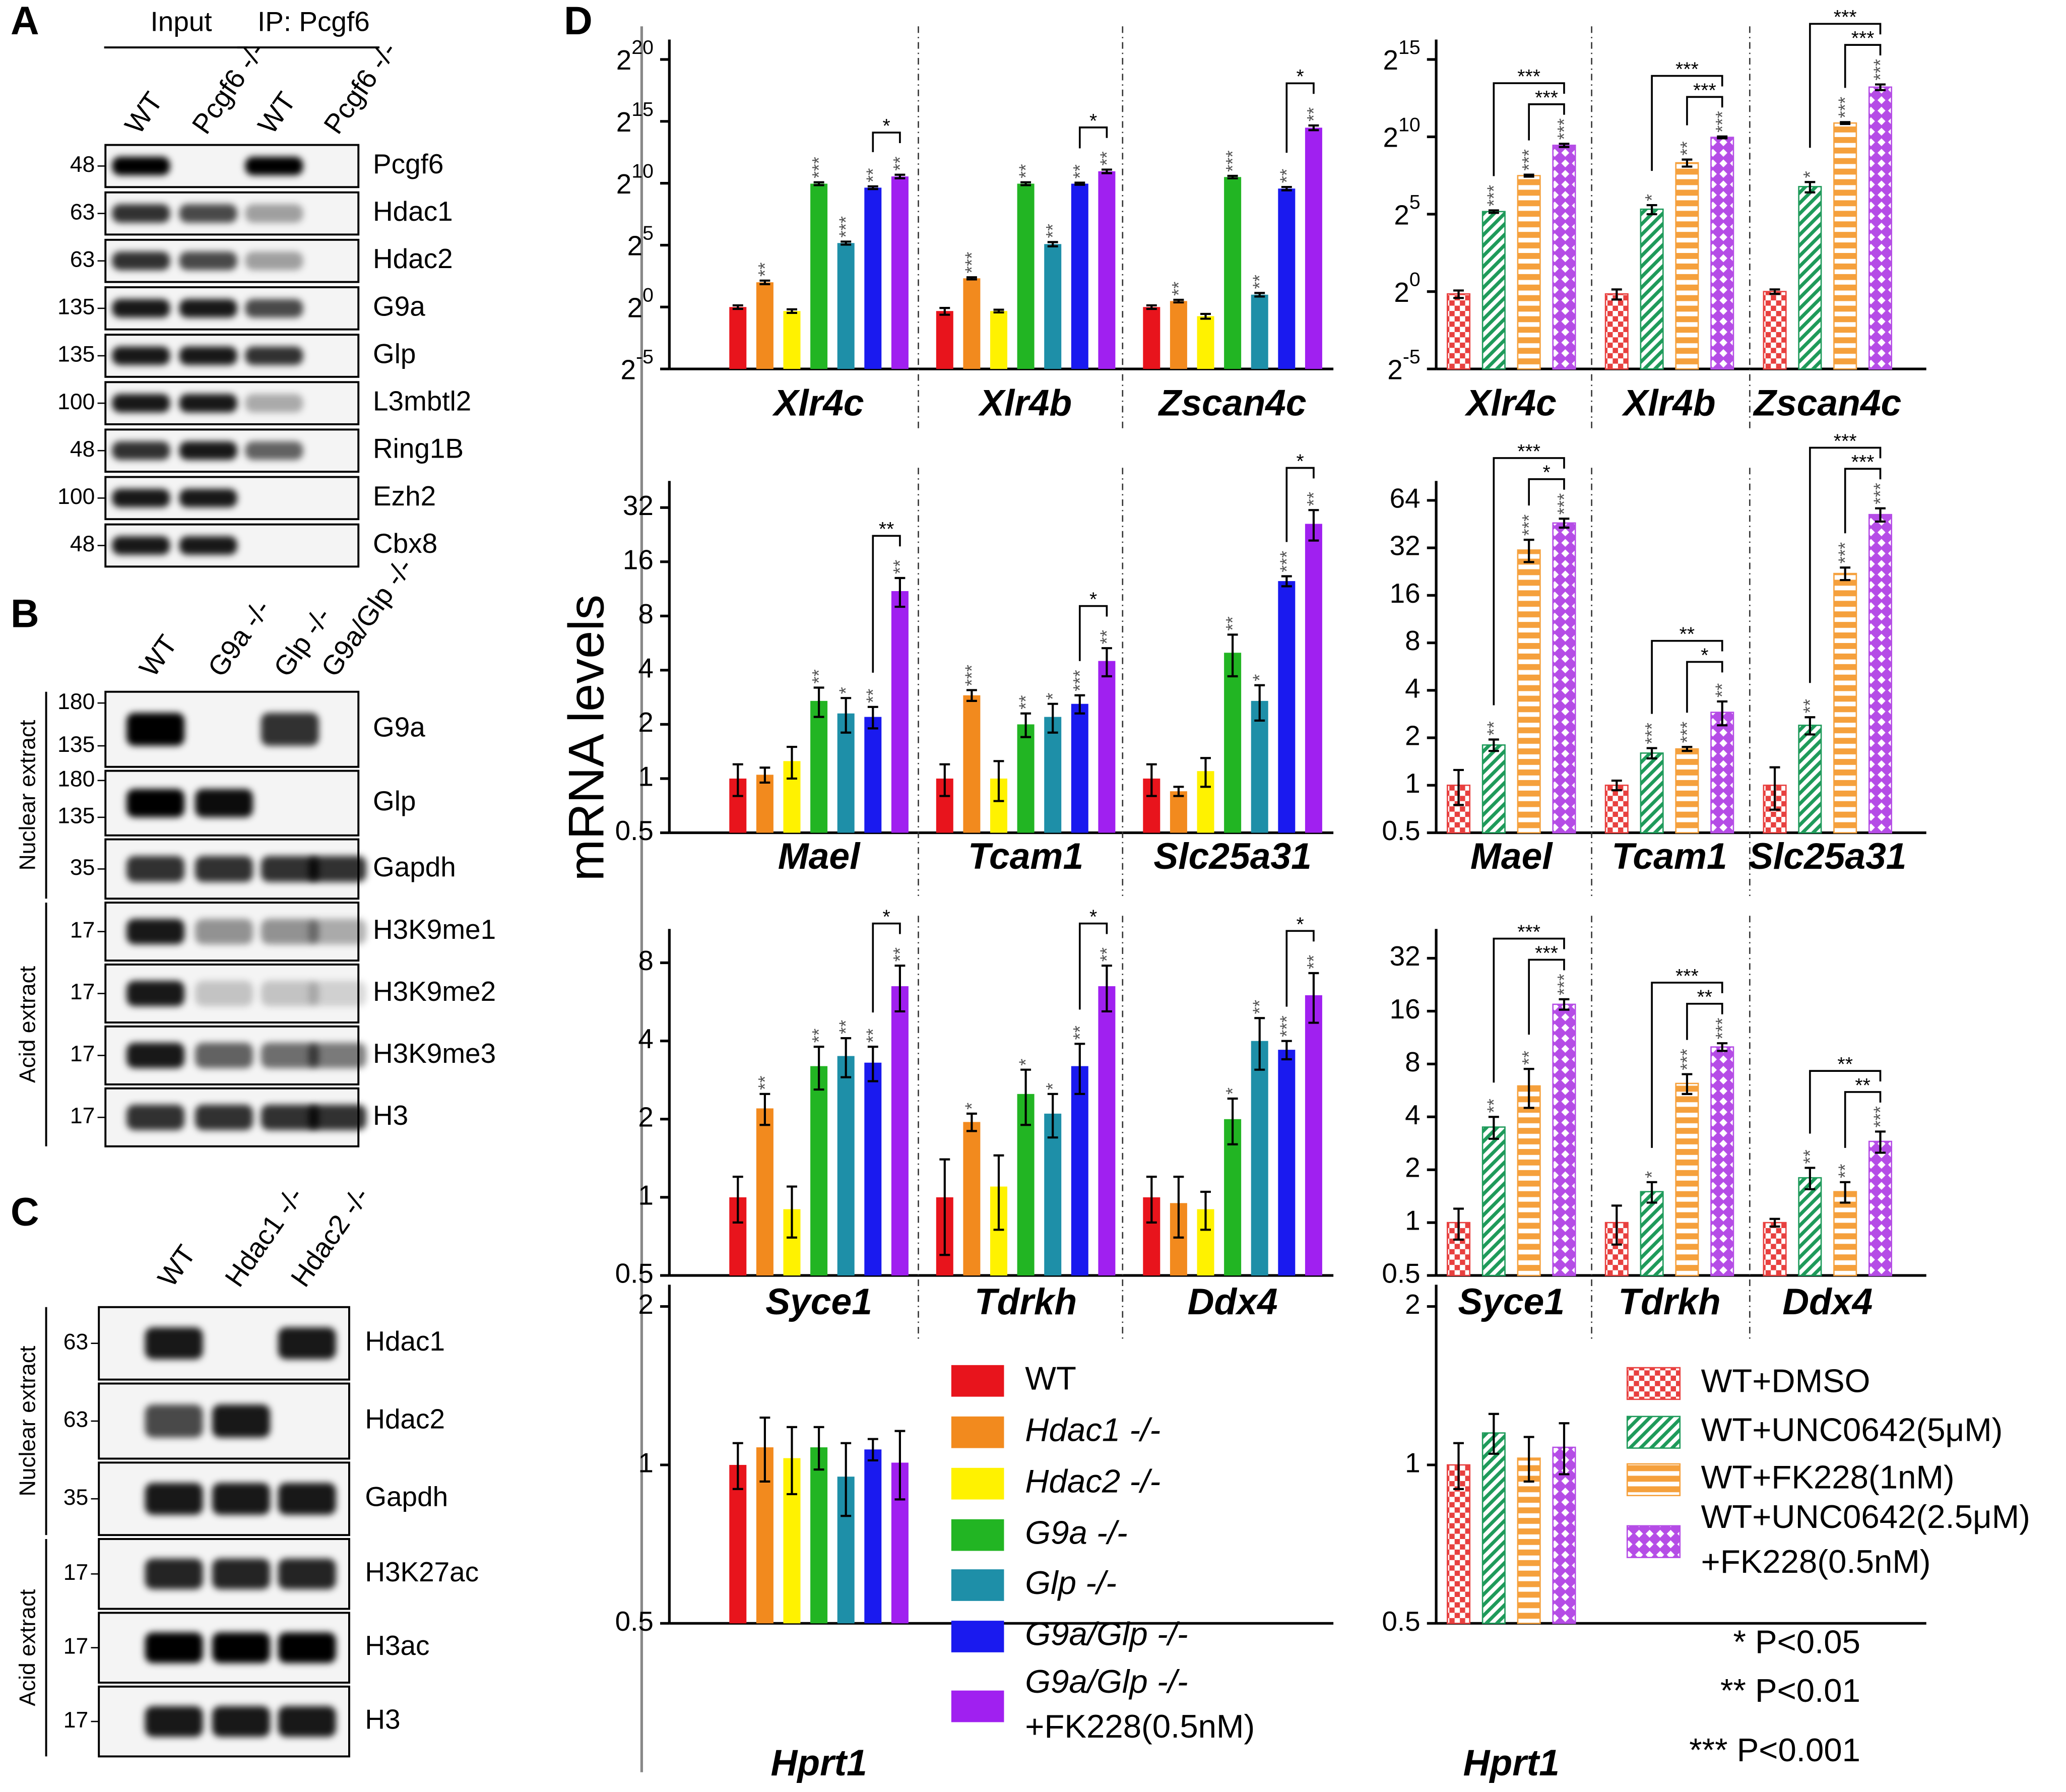  I want to click on gene-label: Xlr4b, so click(1668, 403).